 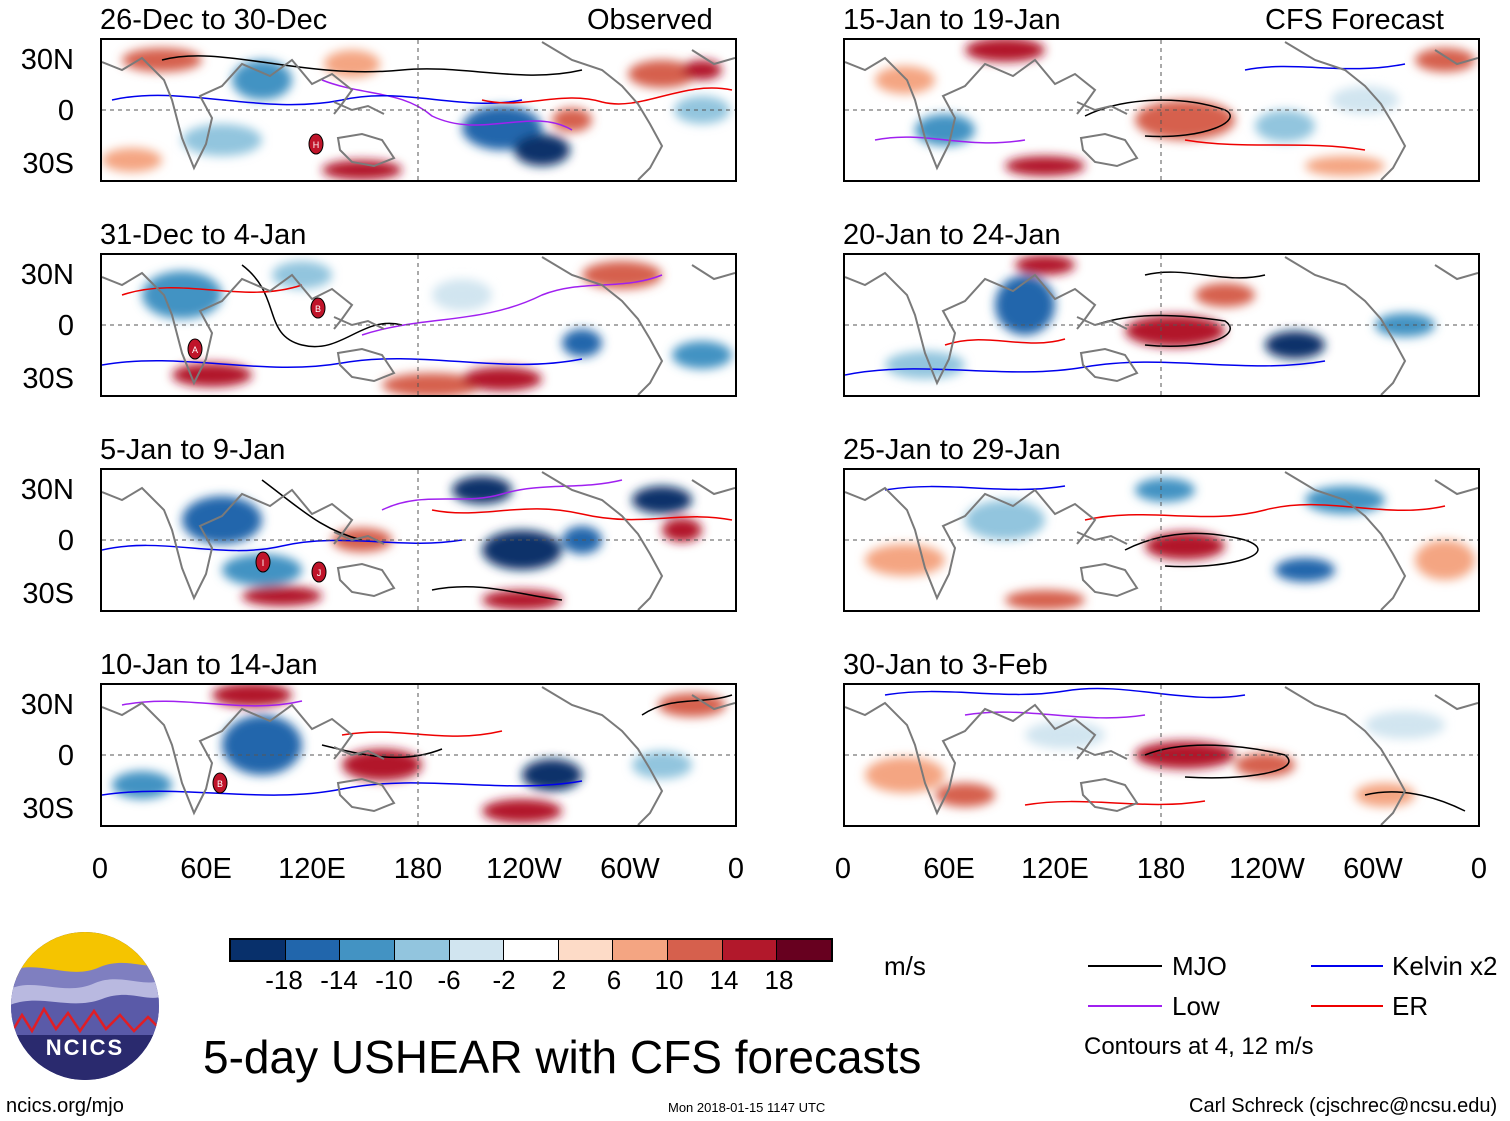 I want to click on legend-line-kelvin, so click(x=1347, y=966).